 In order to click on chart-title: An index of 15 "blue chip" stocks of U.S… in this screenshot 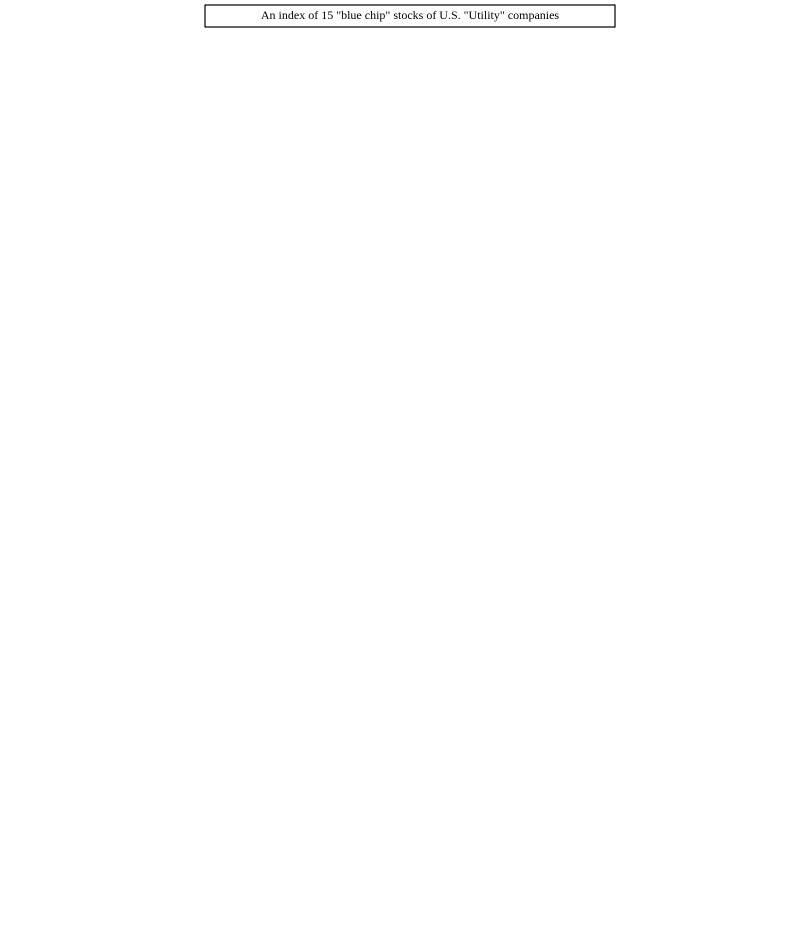, I will do `click(410, 15)`.